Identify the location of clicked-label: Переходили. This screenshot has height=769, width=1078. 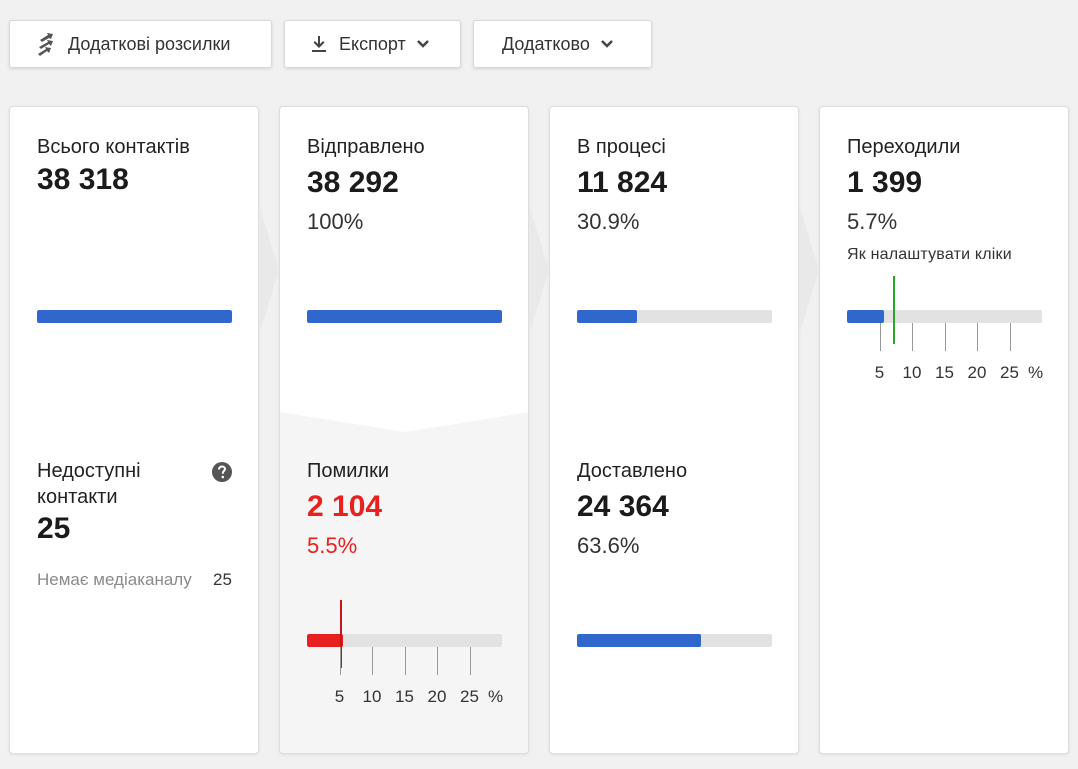
(904, 147).